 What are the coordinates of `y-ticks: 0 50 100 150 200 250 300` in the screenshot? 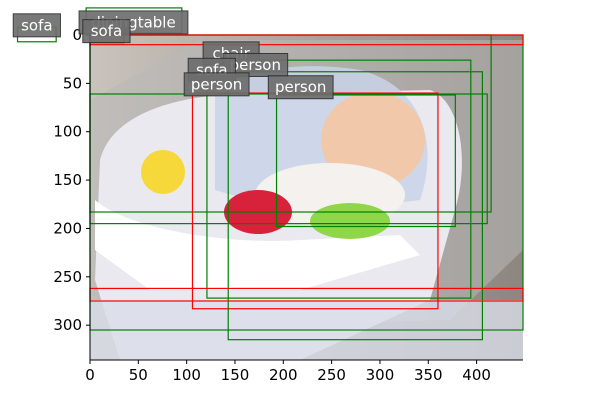 It's located at (71, 180).